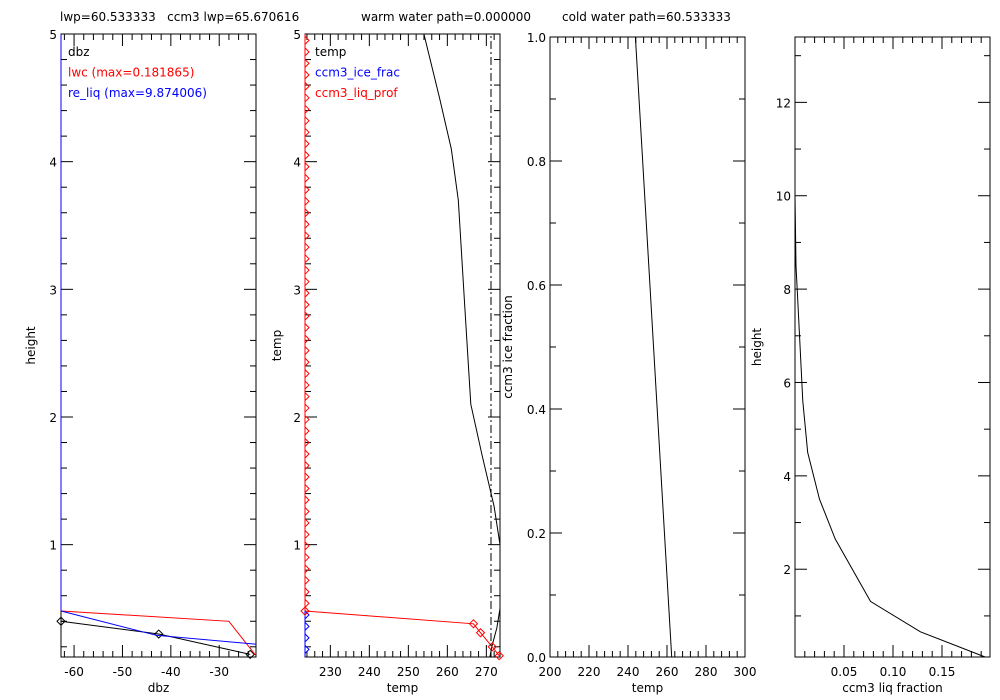  I want to click on x-tick-label: 230, so click(330, 672).